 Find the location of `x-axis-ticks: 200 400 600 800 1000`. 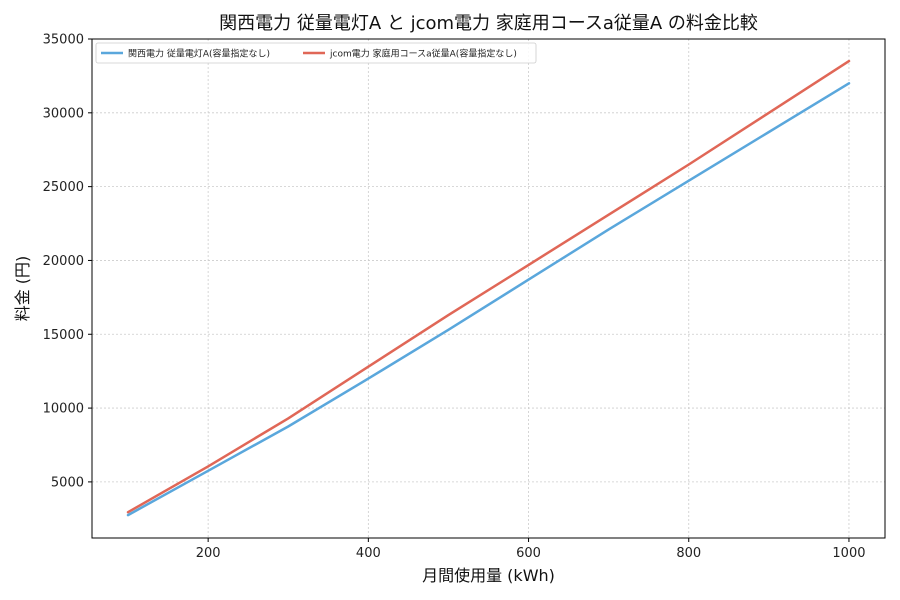

x-axis-ticks: 200 400 600 800 1000 is located at coordinates (531, 549).